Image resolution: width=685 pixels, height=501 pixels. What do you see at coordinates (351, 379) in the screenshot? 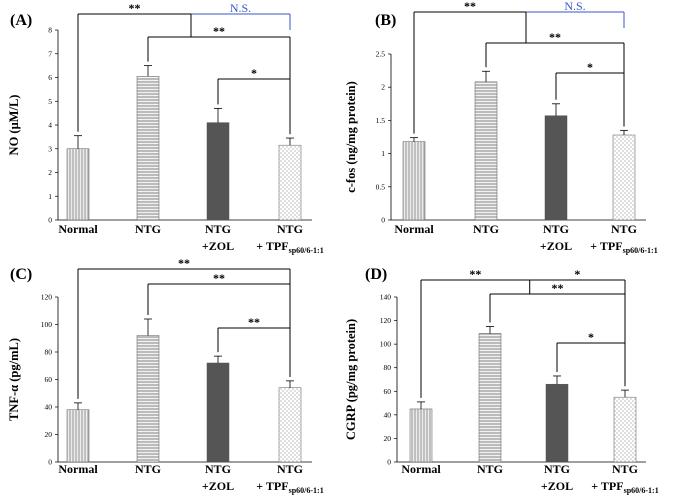
I see `y-axis-title: CGRP (pg/mg protein)` at bounding box center [351, 379].